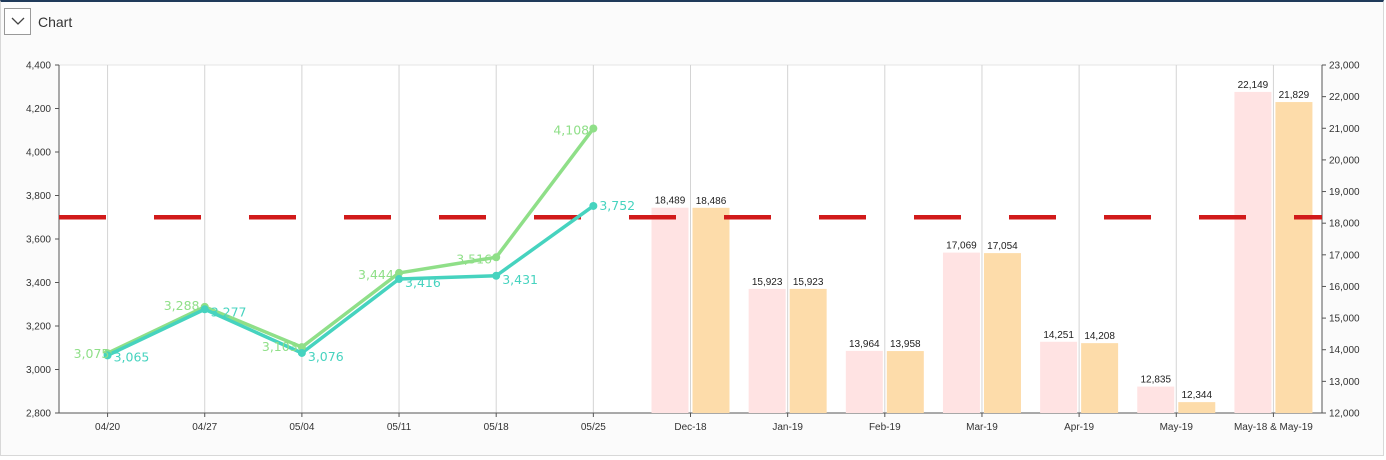 Image resolution: width=1386 pixels, height=460 pixels. Describe the element at coordinates (711, 201) in the screenshot. I see `bar-data-label: 18,486` at that location.